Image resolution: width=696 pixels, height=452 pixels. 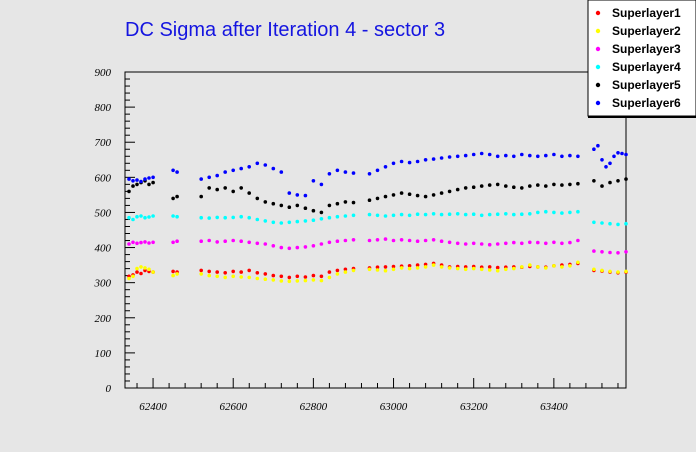 I want to click on x-tick-label: 63200, so click(x=474, y=407).